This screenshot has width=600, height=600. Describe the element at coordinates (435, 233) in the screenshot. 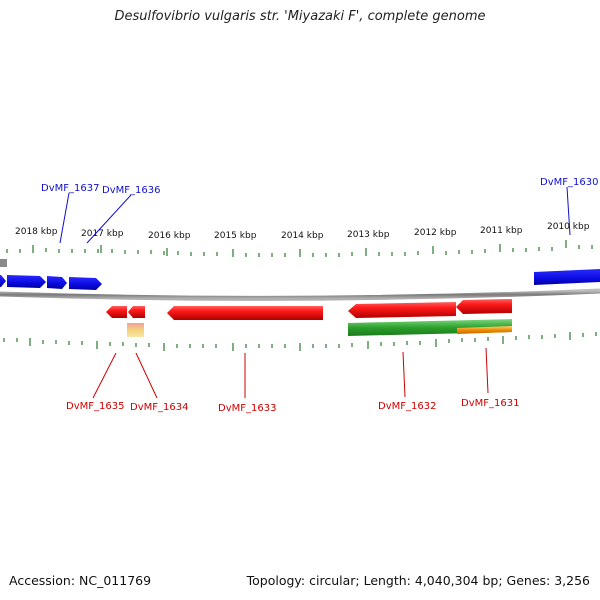

I see `tick-label-2012: 2012 kbp` at that location.